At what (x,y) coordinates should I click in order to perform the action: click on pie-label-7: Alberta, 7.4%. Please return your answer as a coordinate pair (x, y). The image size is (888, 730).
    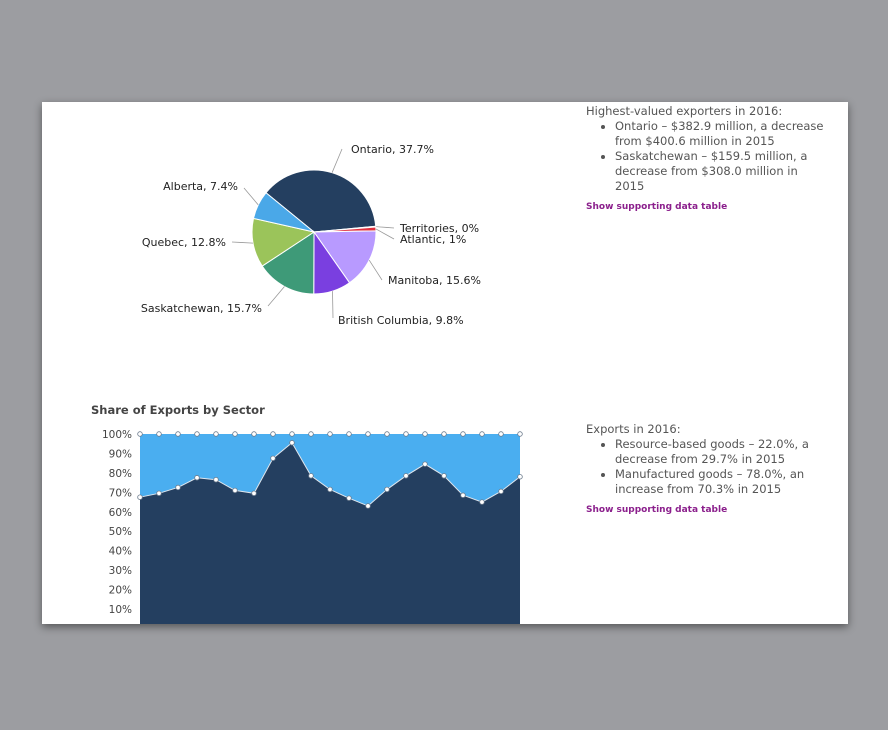
    Looking at the image, I should click on (200, 186).